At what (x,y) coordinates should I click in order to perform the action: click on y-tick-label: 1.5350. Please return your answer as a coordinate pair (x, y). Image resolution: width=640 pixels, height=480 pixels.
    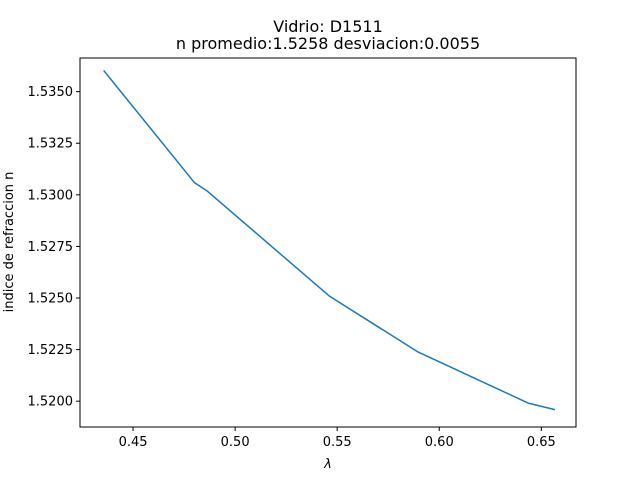
    Looking at the image, I should click on (51, 92).